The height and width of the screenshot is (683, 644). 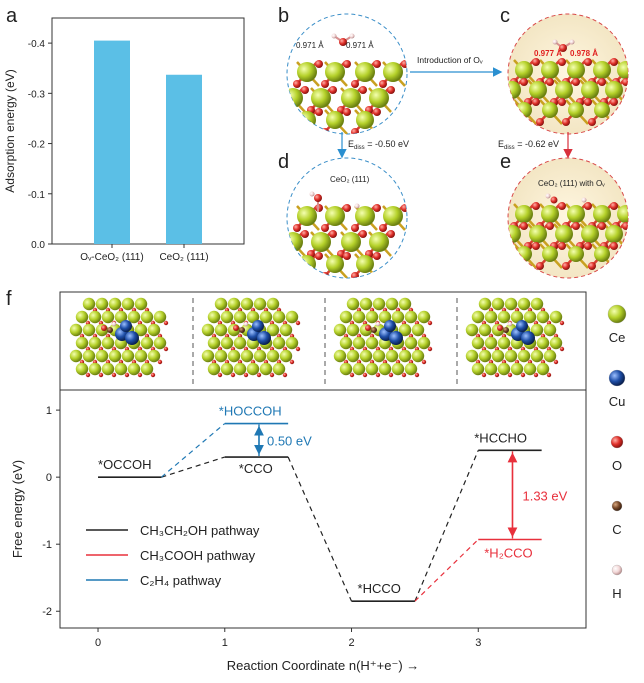 I want to click on energy-level-label: *HCCHO, so click(x=500, y=437).